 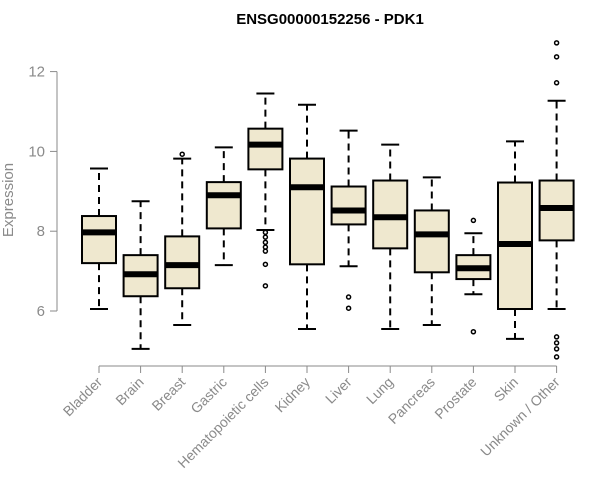 What do you see at coordinates (293, 395) in the screenshot?
I see `x-tick-label: Kidney` at bounding box center [293, 395].